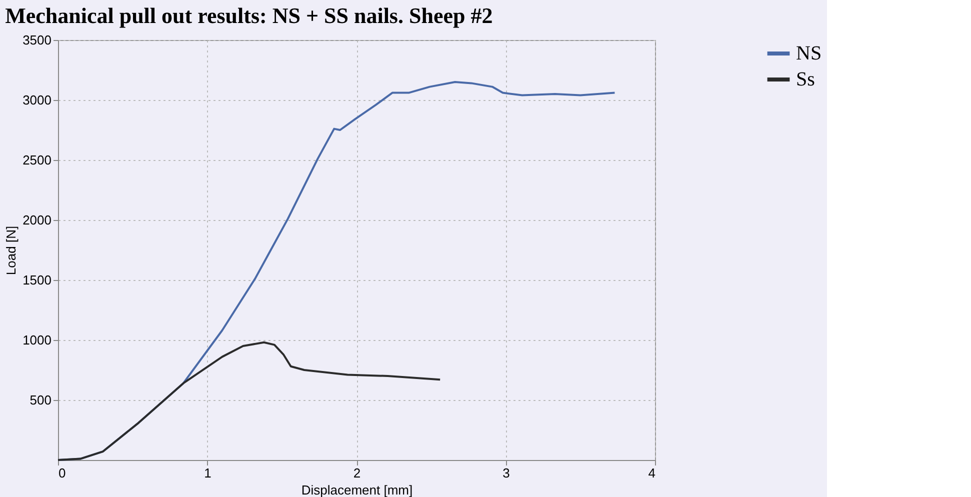 This screenshot has height=497, width=971. I want to click on y-tick-label: 2000, so click(37, 220).